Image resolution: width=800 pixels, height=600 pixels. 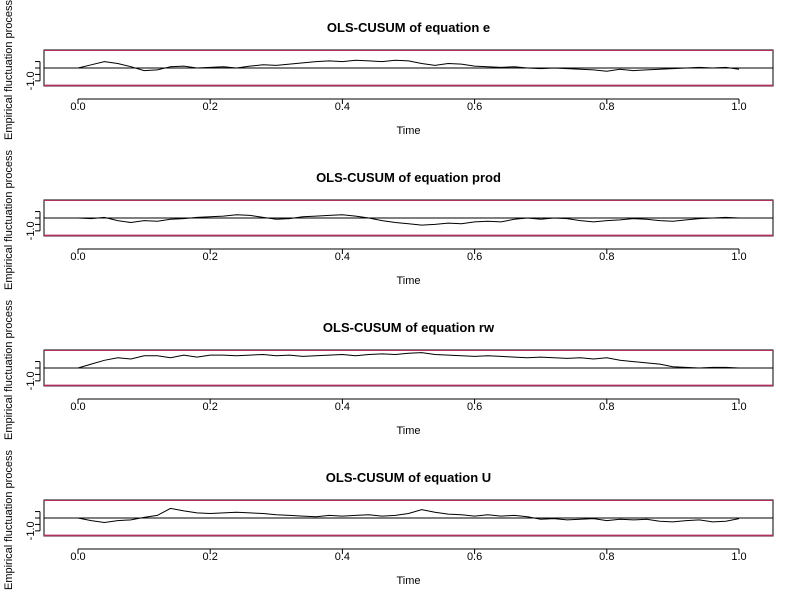 What do you see at coordinates (409, 327) in the screenshot?
I see `chart-title: OLS-CUSUM of equation rw` at bounding box center [409, 327].